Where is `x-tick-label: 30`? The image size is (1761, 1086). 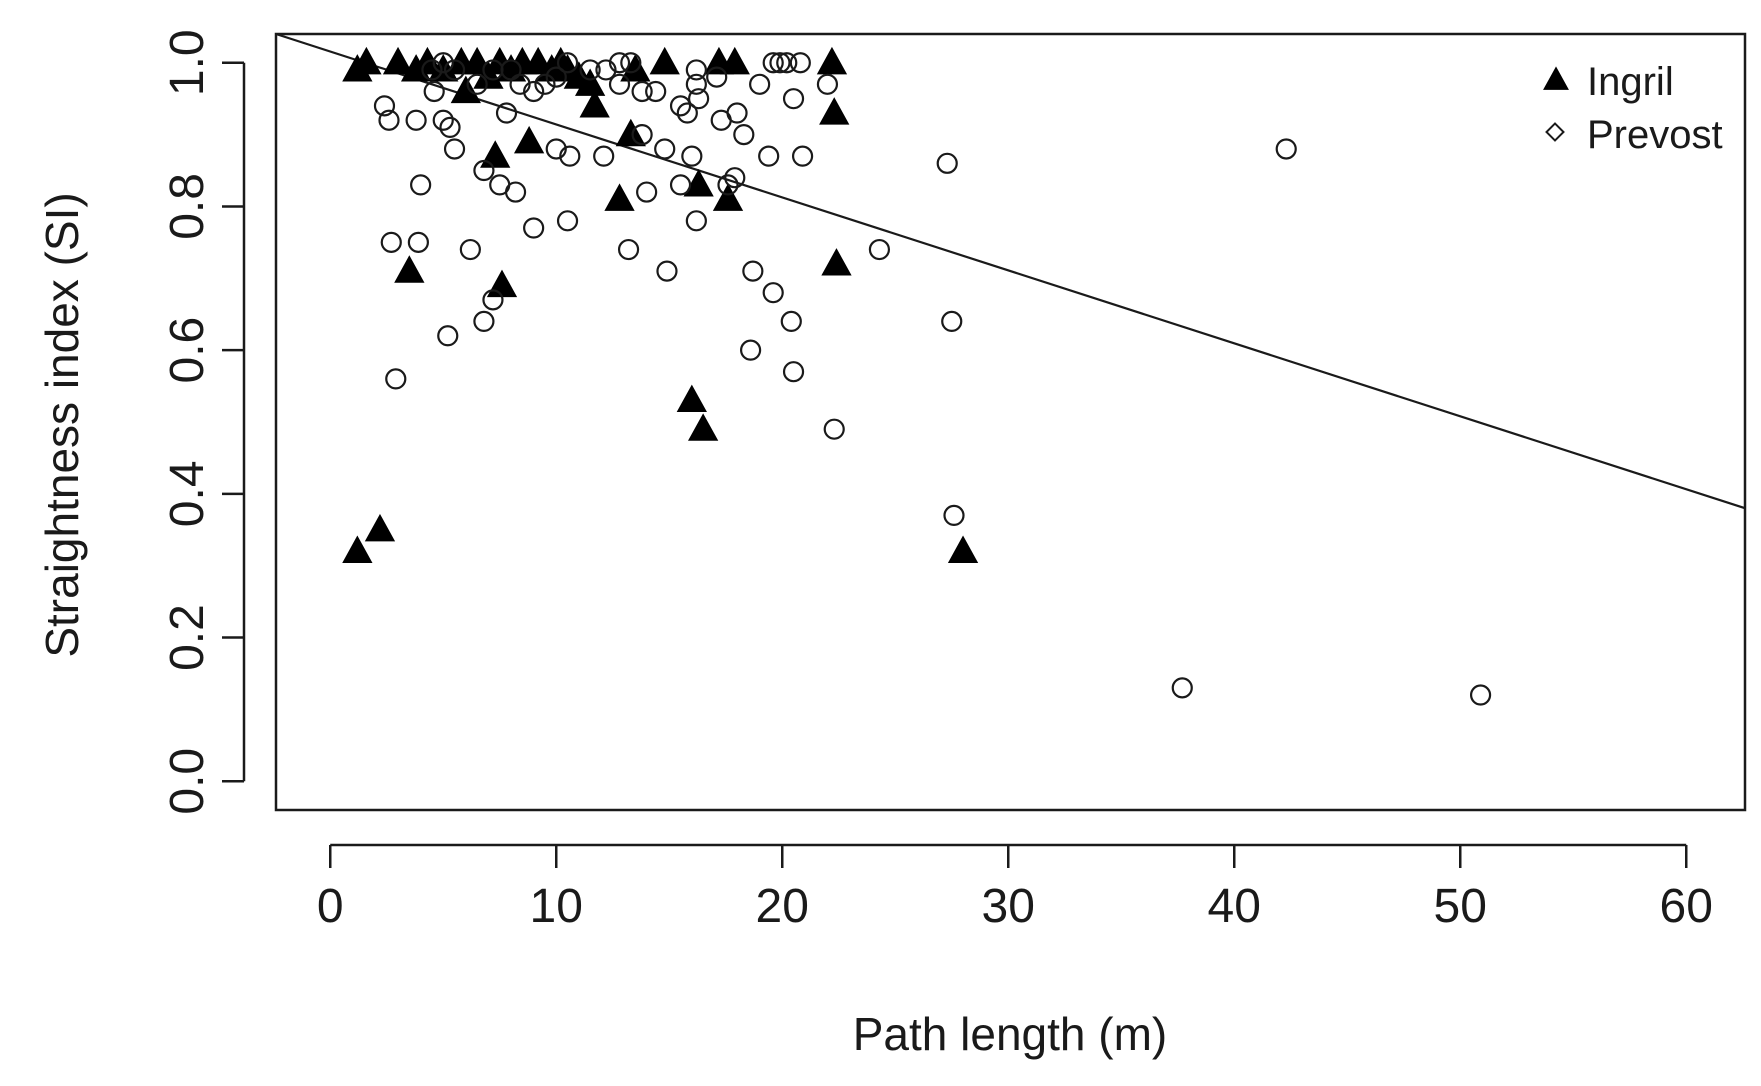 x-tick-label: 30 is located at coordinates (1008, 906).